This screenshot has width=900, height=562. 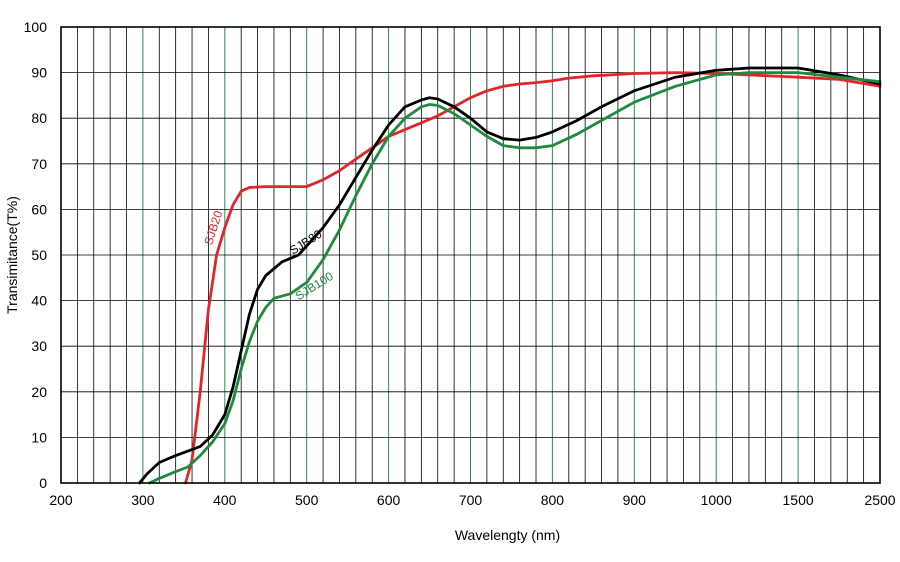 What do you see at coordinates (553, 500) in the screenshot?
I see `x-tick-label: 800` at bounding box center [553, 500].